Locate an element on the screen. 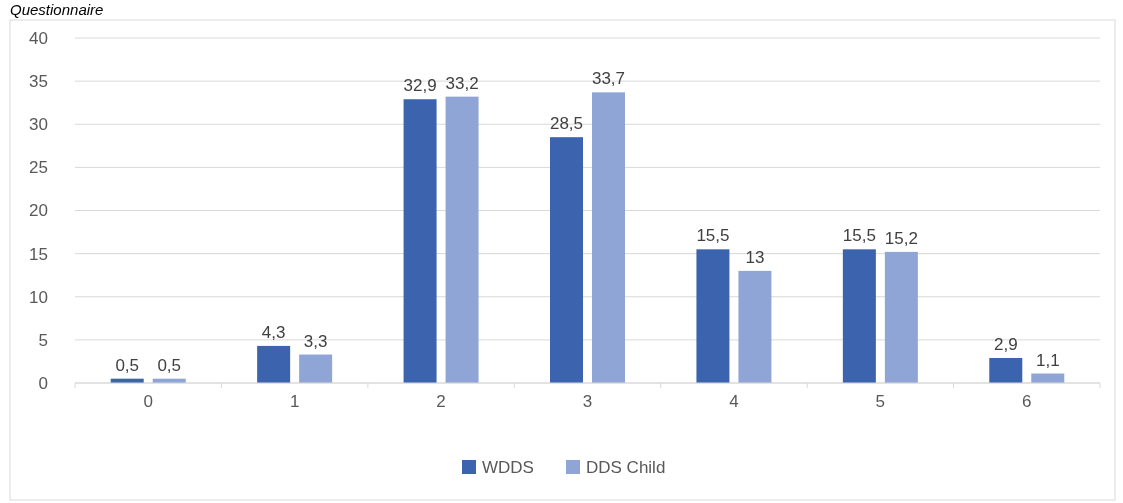 Image resolution: width=1123 pixels, height=503 pixels. x-tick-label: 4 is located at coordinates (734, 401).